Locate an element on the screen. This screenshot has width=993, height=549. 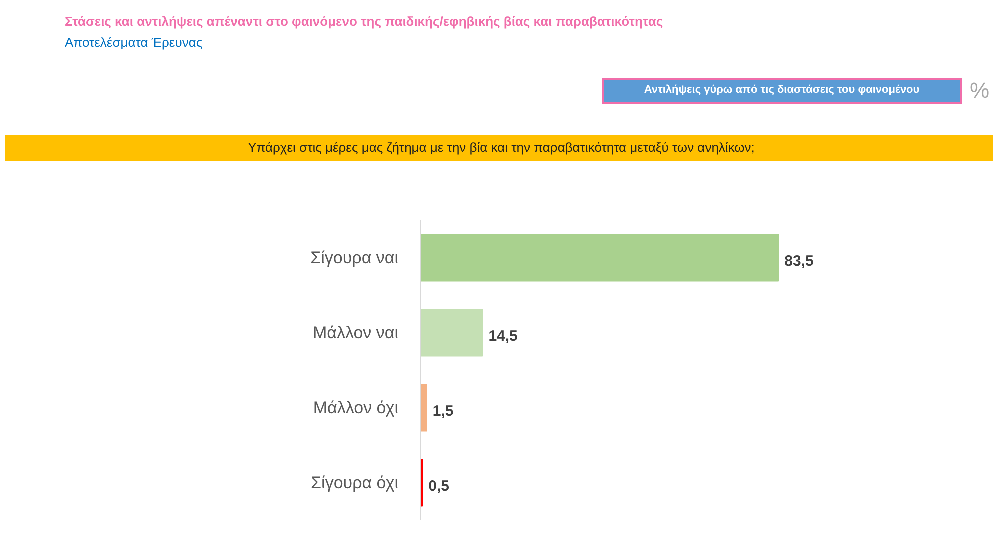
y-tick-label: Μάλλον ναι is located at coordinates (355, 333).